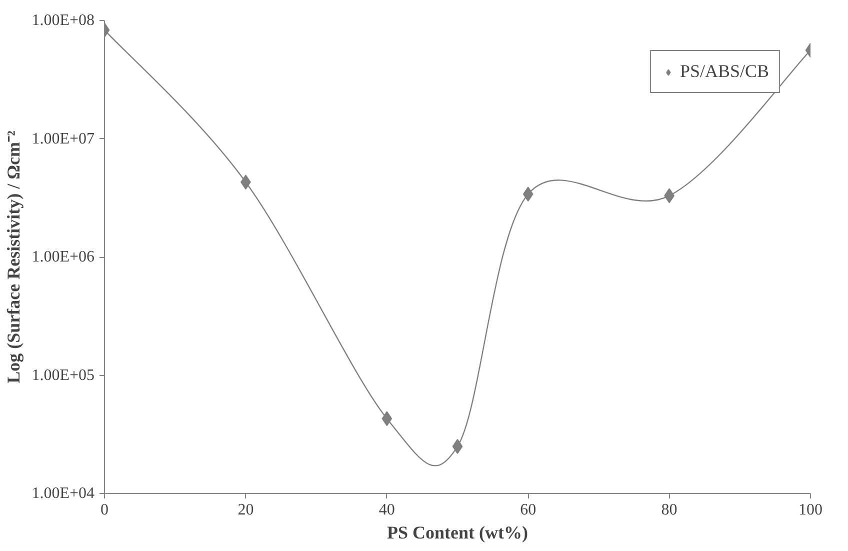  Describe the element at coordinates (63, 20) in the screenshot. I see `y-tick-label: 1.00E+08` at that location.